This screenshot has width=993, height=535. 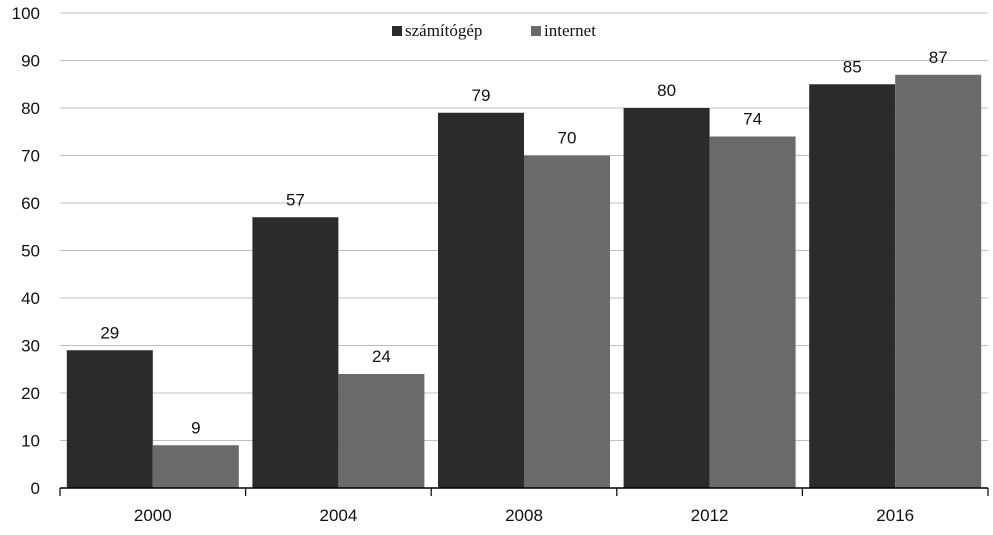 What do you see at coordinates (109, 332) in the screenshot?
I see `data-label: 29` at bounding box center [109, 332].